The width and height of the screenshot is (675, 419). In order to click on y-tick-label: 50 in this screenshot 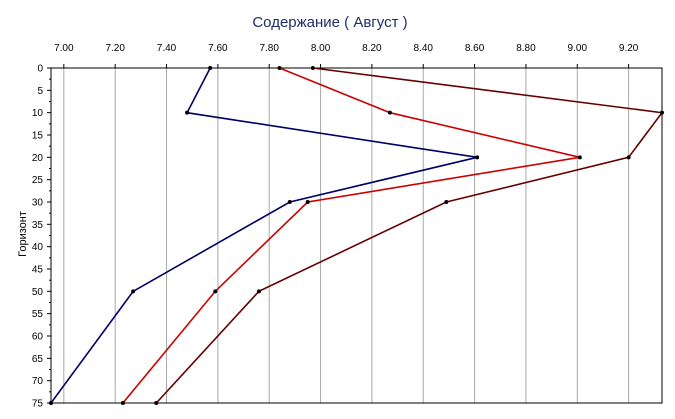, I will do `click(38, 292)`.